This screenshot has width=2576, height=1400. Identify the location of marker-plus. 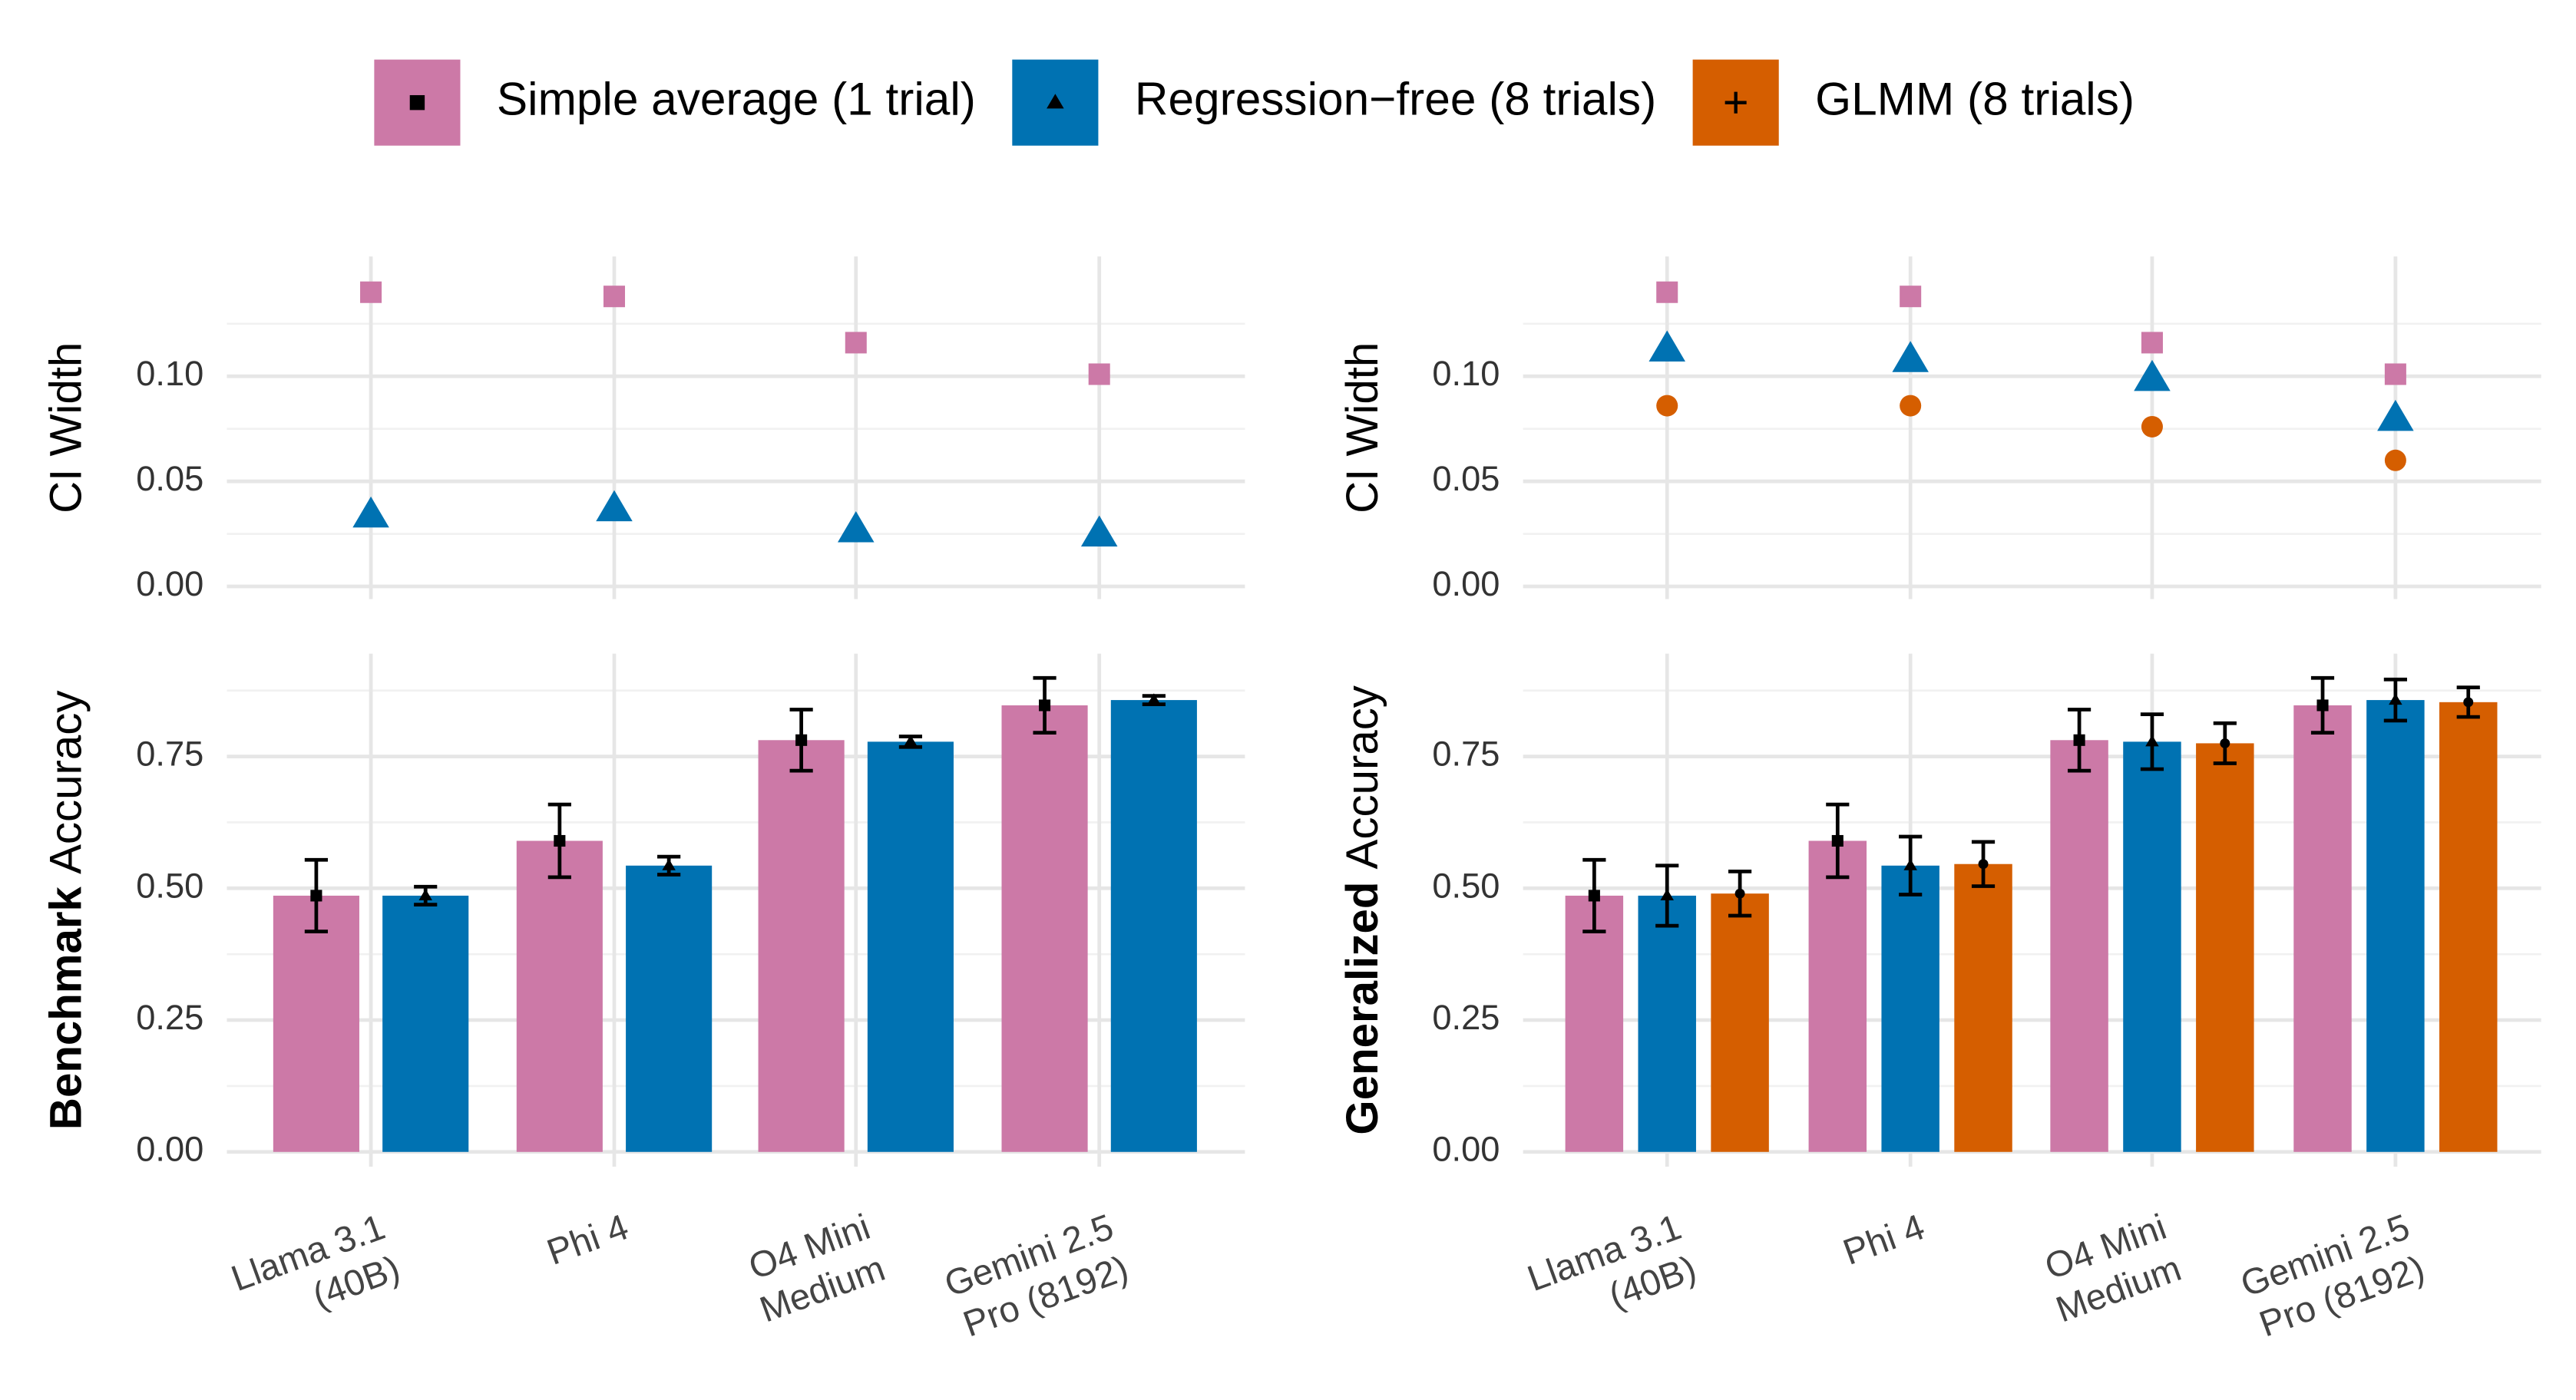
(1735, 103).